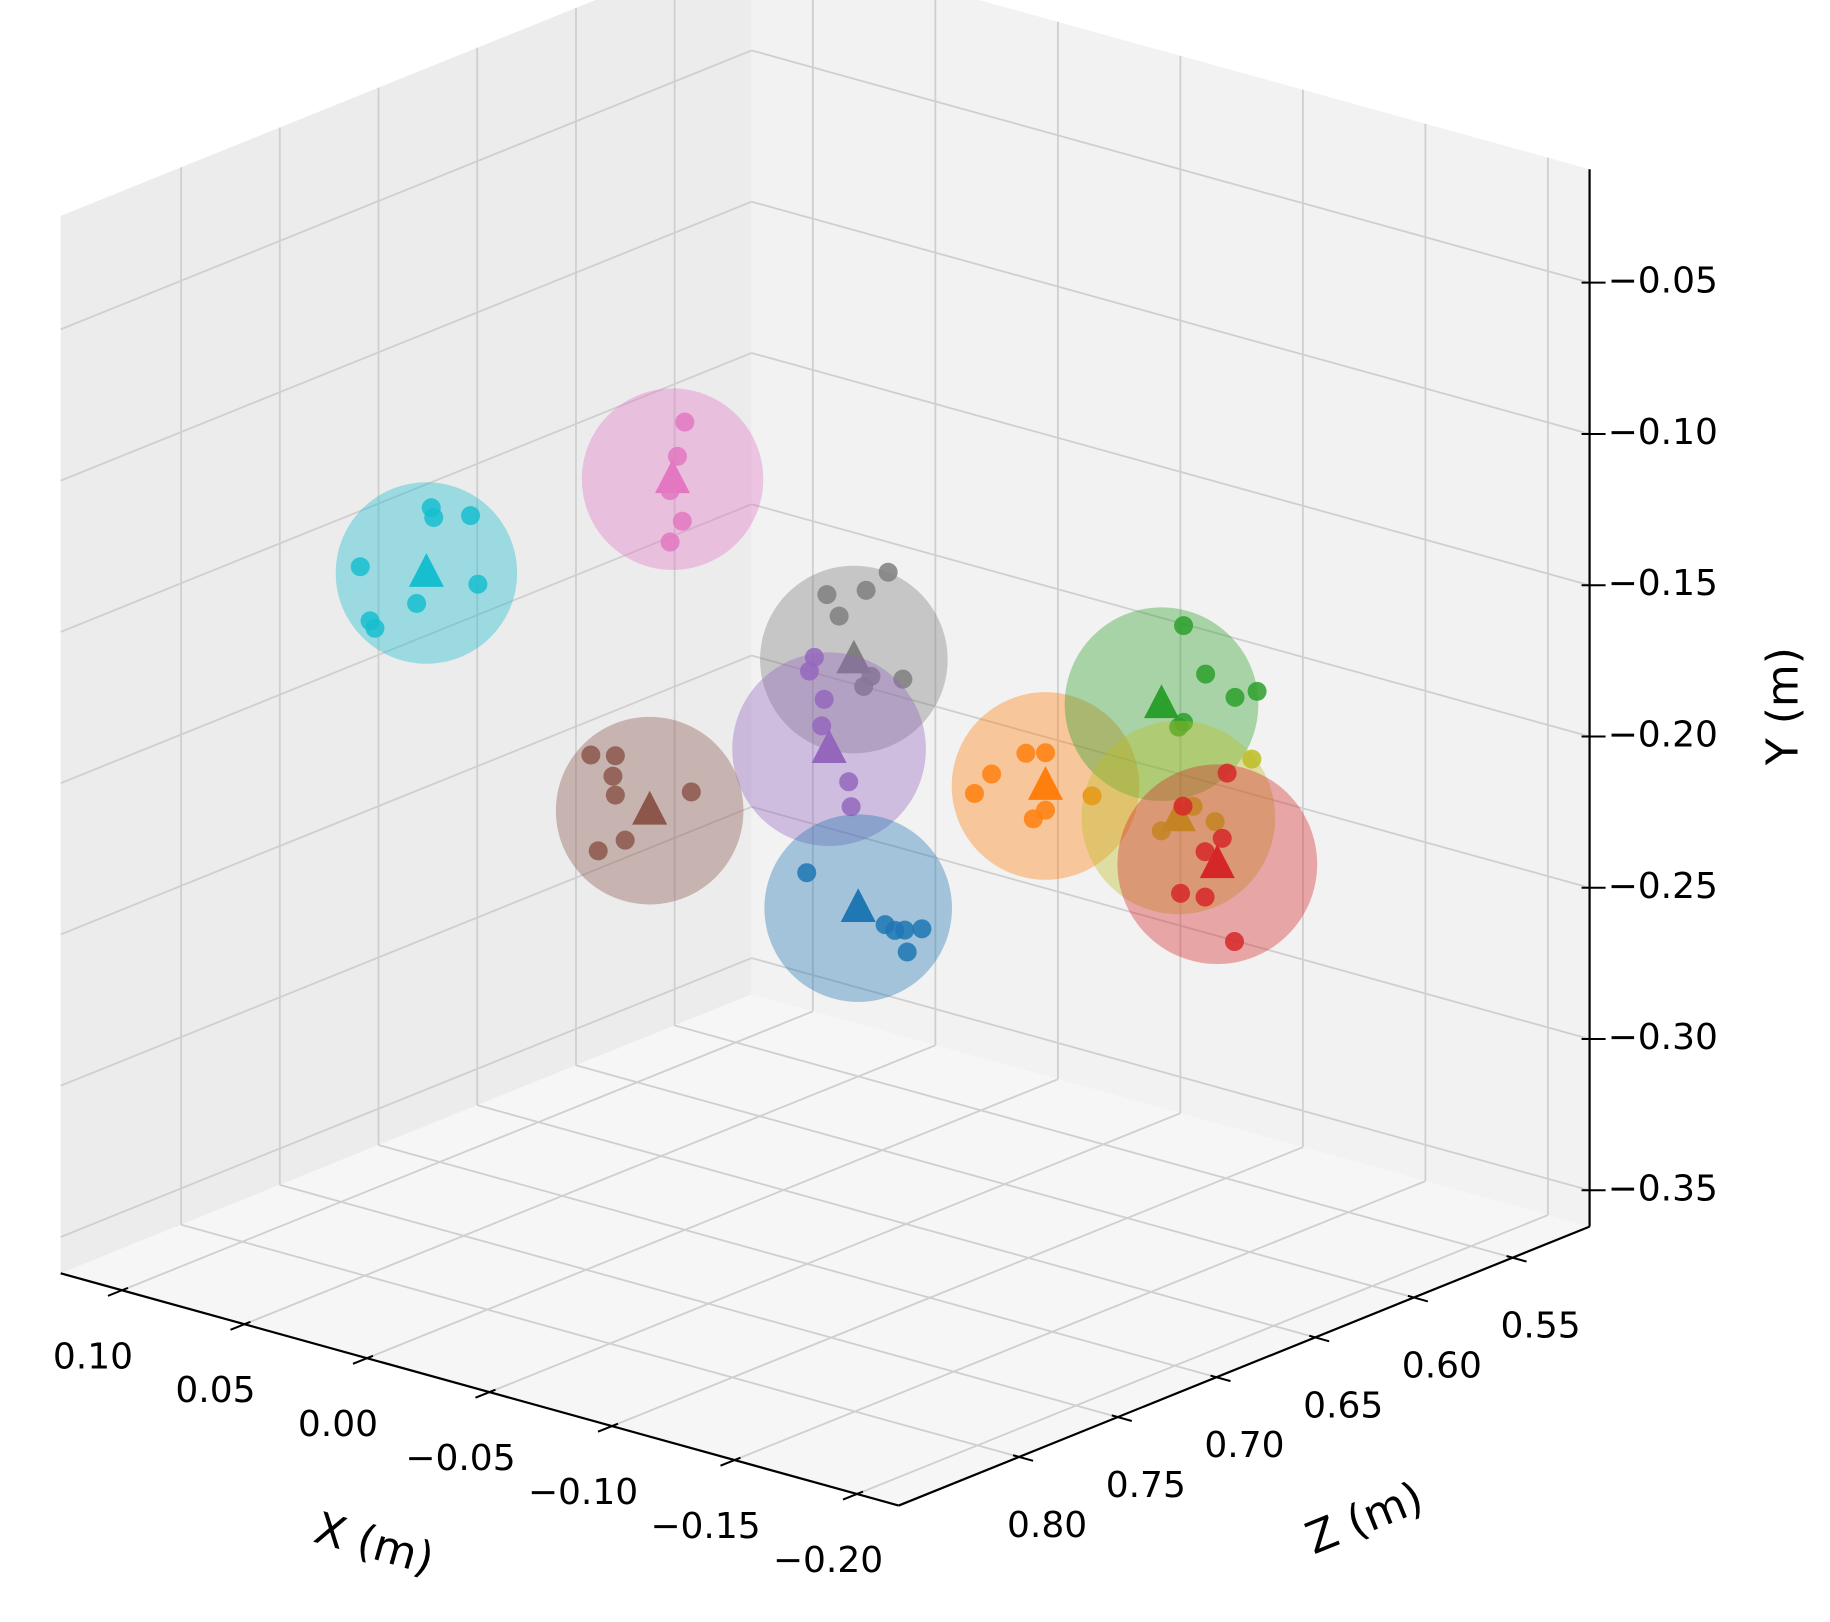 The image size is (1830, 1622). Describe the element at coordinates (1146, 1485) in the screenshot. I see `z-tick-label: 0.75` at that location.